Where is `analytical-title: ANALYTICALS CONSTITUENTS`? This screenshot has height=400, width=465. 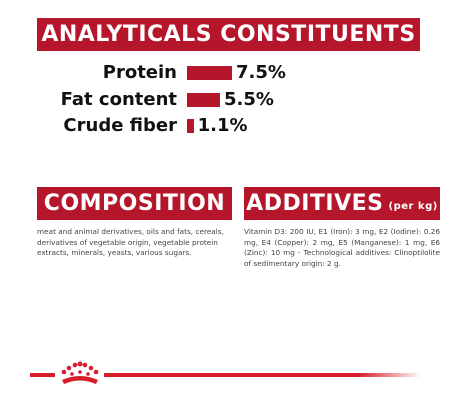
analytical-title: ANALYTICALS CONSTITUENTS is located at coordinates (228, 34).